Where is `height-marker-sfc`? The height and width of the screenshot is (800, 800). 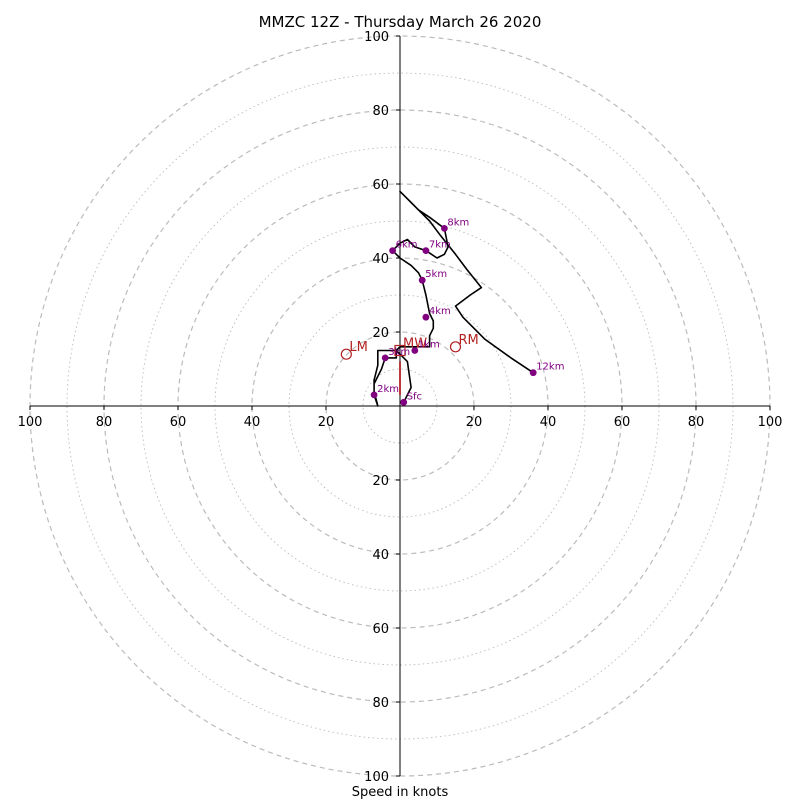 height-marker-sfc is located at coordinates (404, 402).